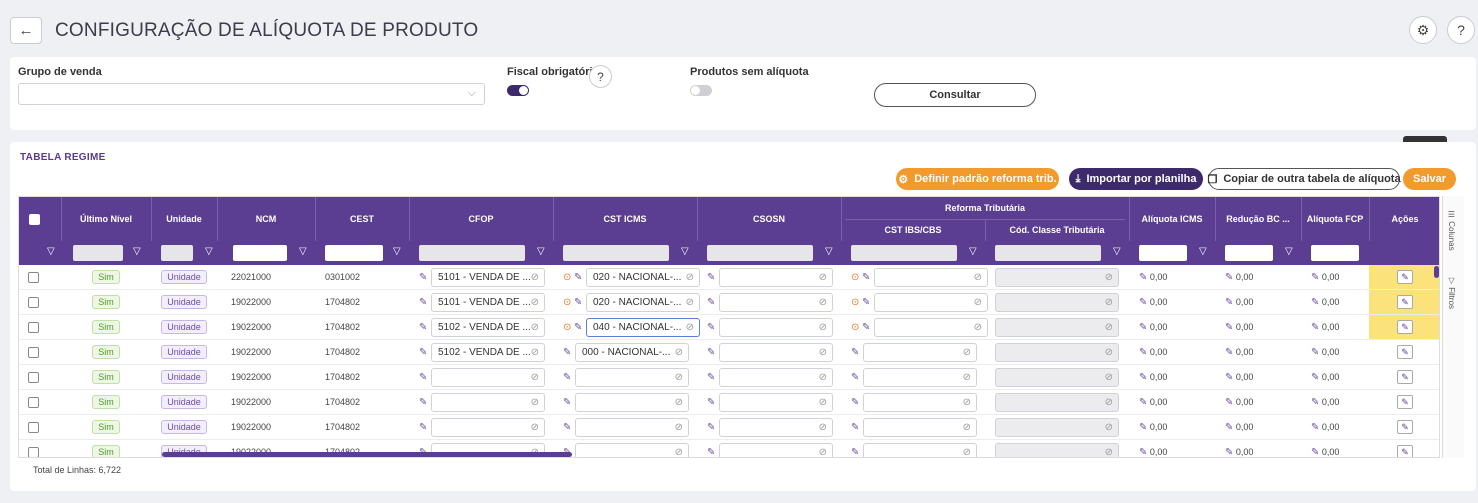 This screenshot has height=503, width=1478. I want to click on col-cod-classe: Cód. Classe Tributária, so click(1057, 230).